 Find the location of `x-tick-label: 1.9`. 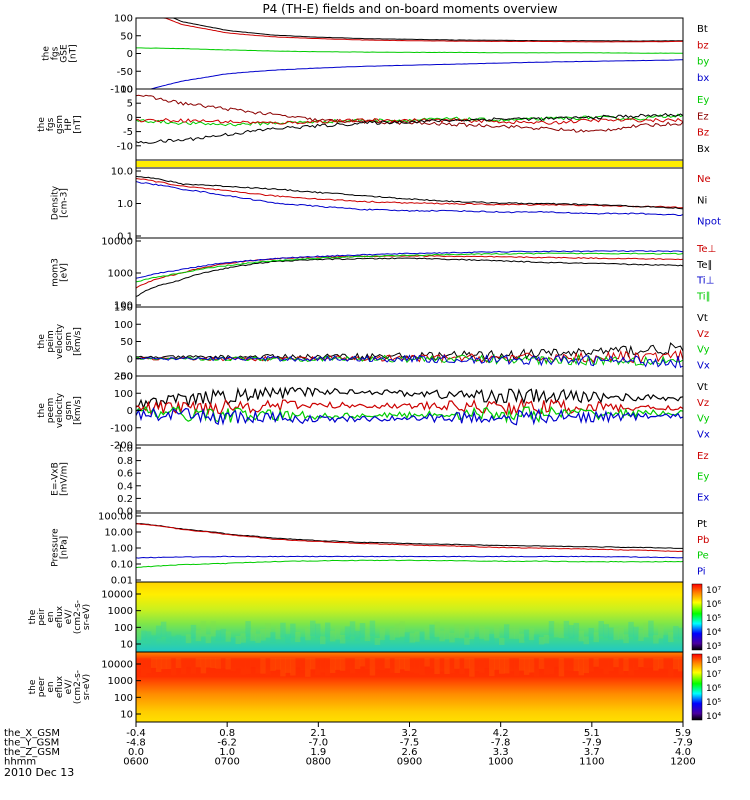

x-tick-label: 1.9 is located at coordinates (318, 752).